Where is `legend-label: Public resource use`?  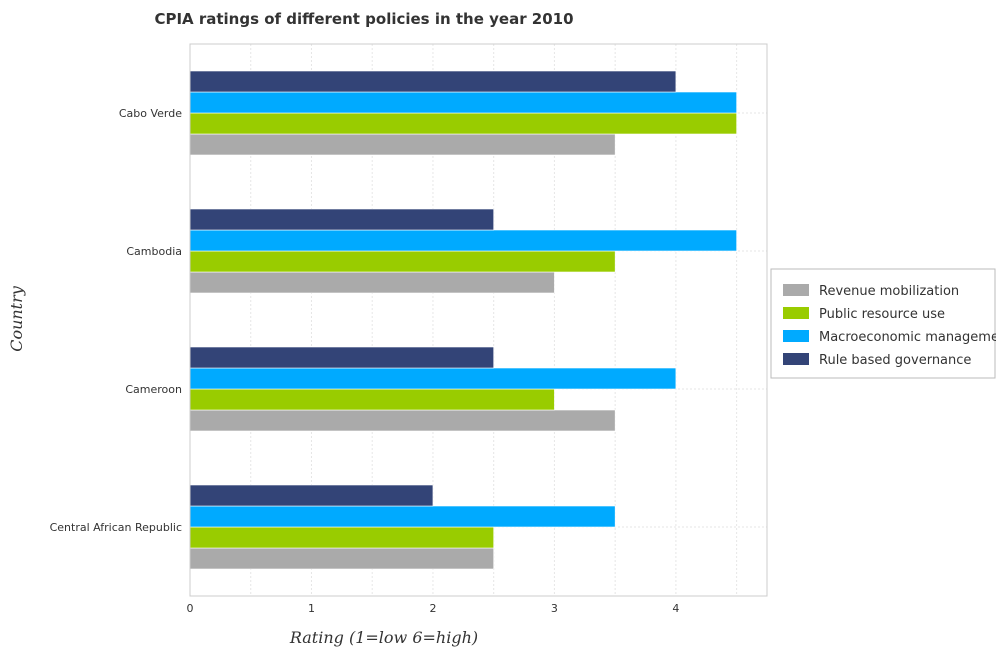 legend-label: Public resource use is located at coordinates (882, 314).